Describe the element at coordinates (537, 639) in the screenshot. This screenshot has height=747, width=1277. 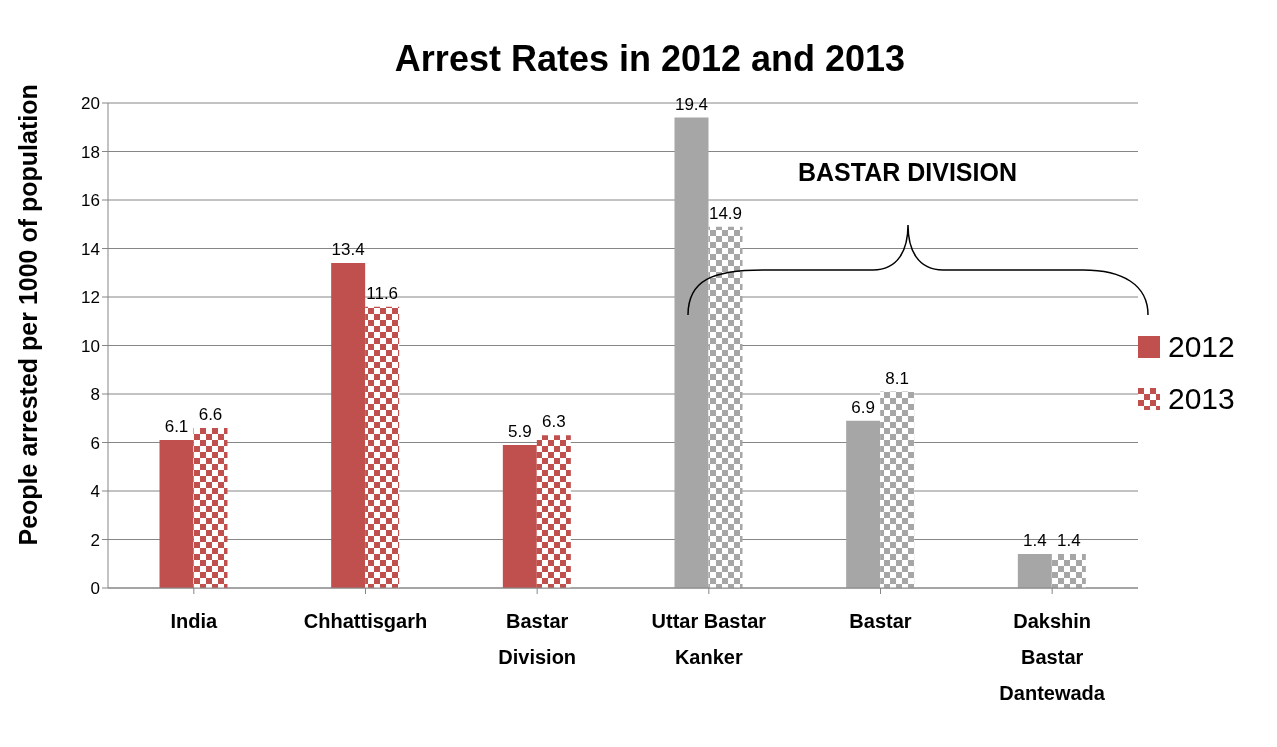
I see `x-tick-label: Bastar Division` at that location.